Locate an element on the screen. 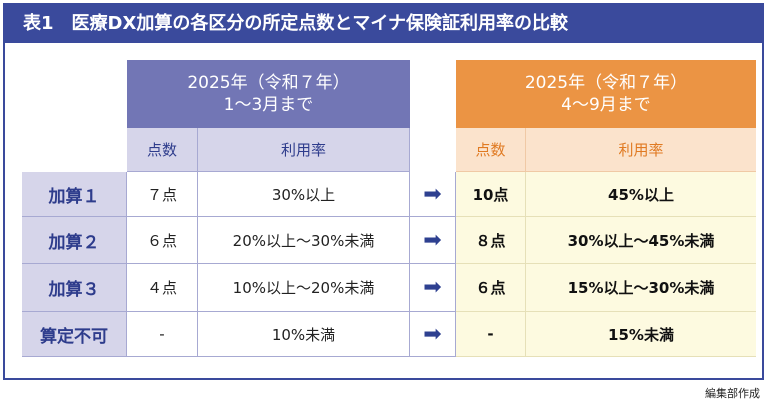 The image size is (768, 407). before-points-header: 点数 is located at coordinates (162, 150).